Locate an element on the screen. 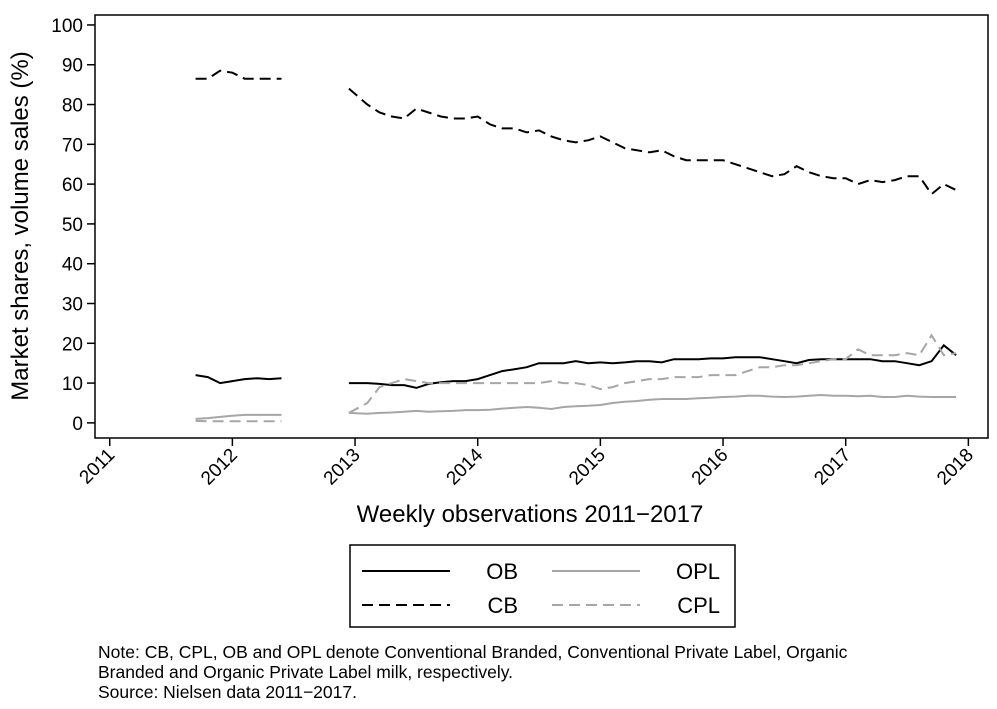  y-tick-label: 70 is located at coordinates (72, 145).